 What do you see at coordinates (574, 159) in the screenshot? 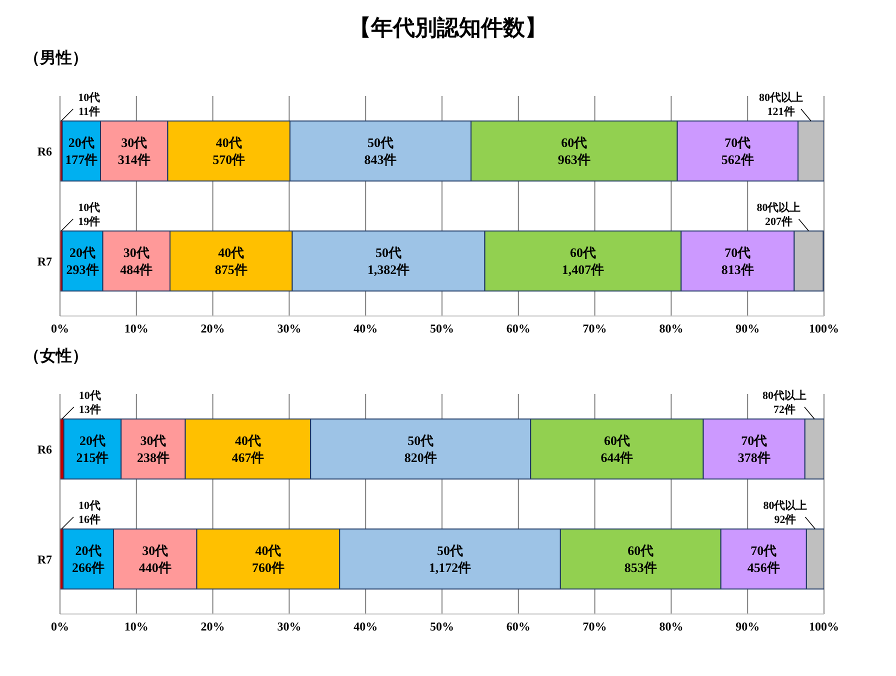
I see `annotation: 963件` at bounding box center [574, 159].